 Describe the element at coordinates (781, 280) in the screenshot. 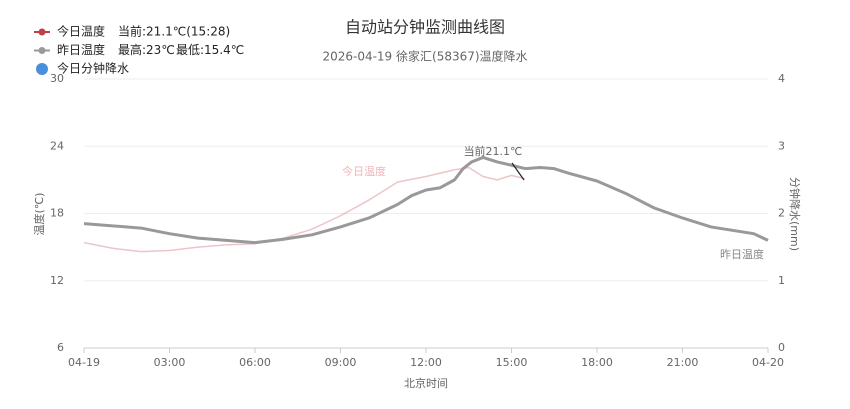

I see `y2-tick-label: 1` at that location.